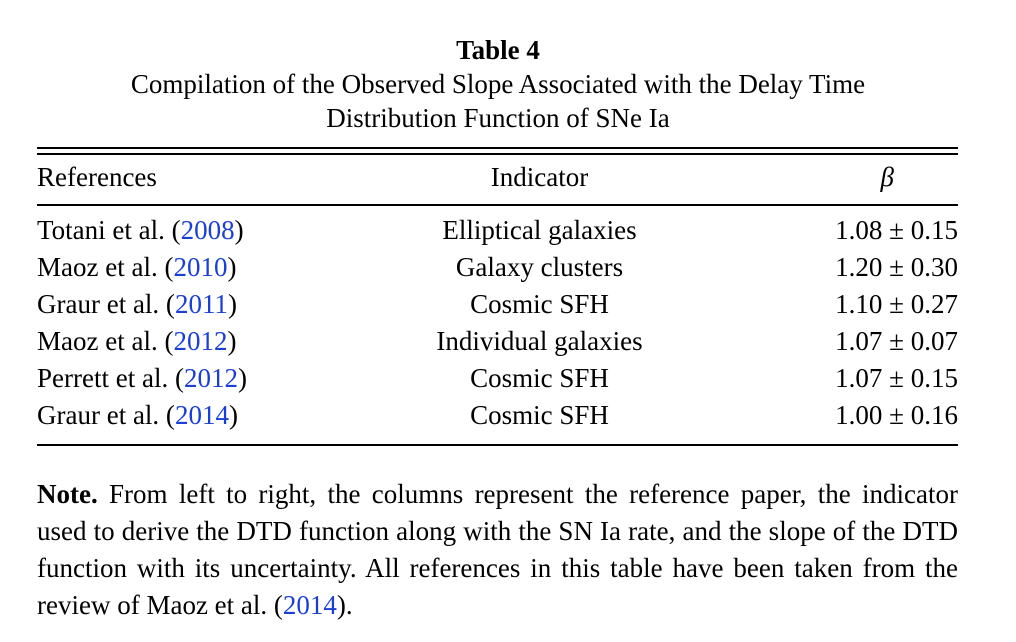 The width and height of the screenshot is (1016, 642). Describe the element at coordinates (207, 230) in the screenshot. I see `reference-year-link: 2008` at that location.